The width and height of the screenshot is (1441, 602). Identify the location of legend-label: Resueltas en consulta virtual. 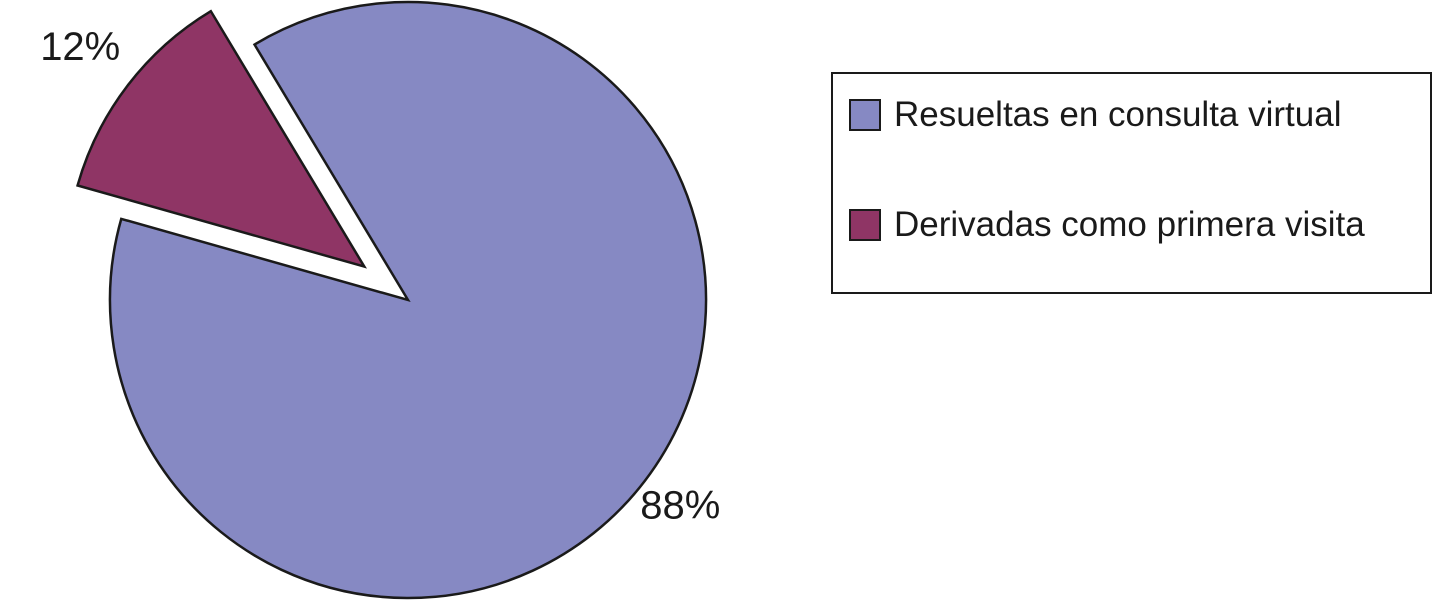
(1118, 114).